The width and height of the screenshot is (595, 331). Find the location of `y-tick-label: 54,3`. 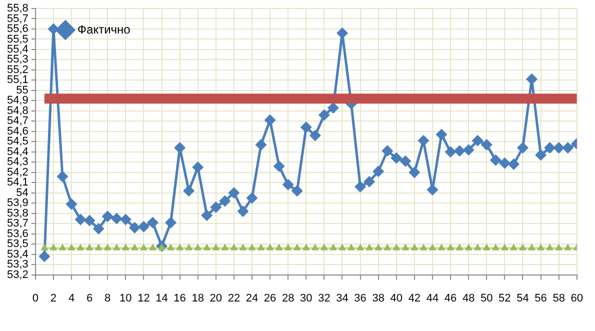

y-tick-label: 54,3 is located at coordinates (17, 162).